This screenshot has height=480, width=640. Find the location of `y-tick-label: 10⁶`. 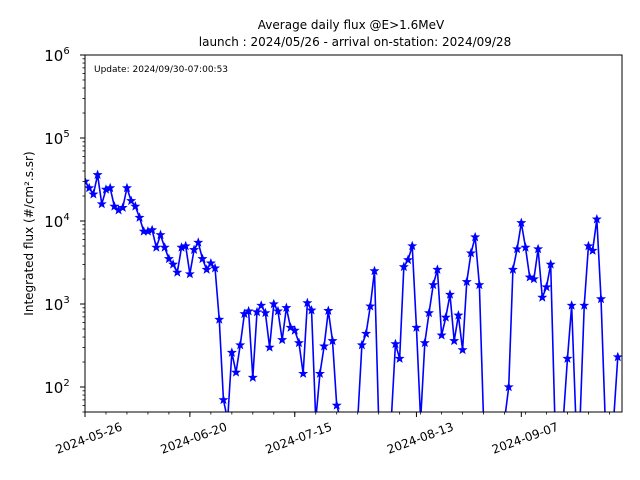

y-tick-label: 10⁶ is located at coordinates (56, 55).